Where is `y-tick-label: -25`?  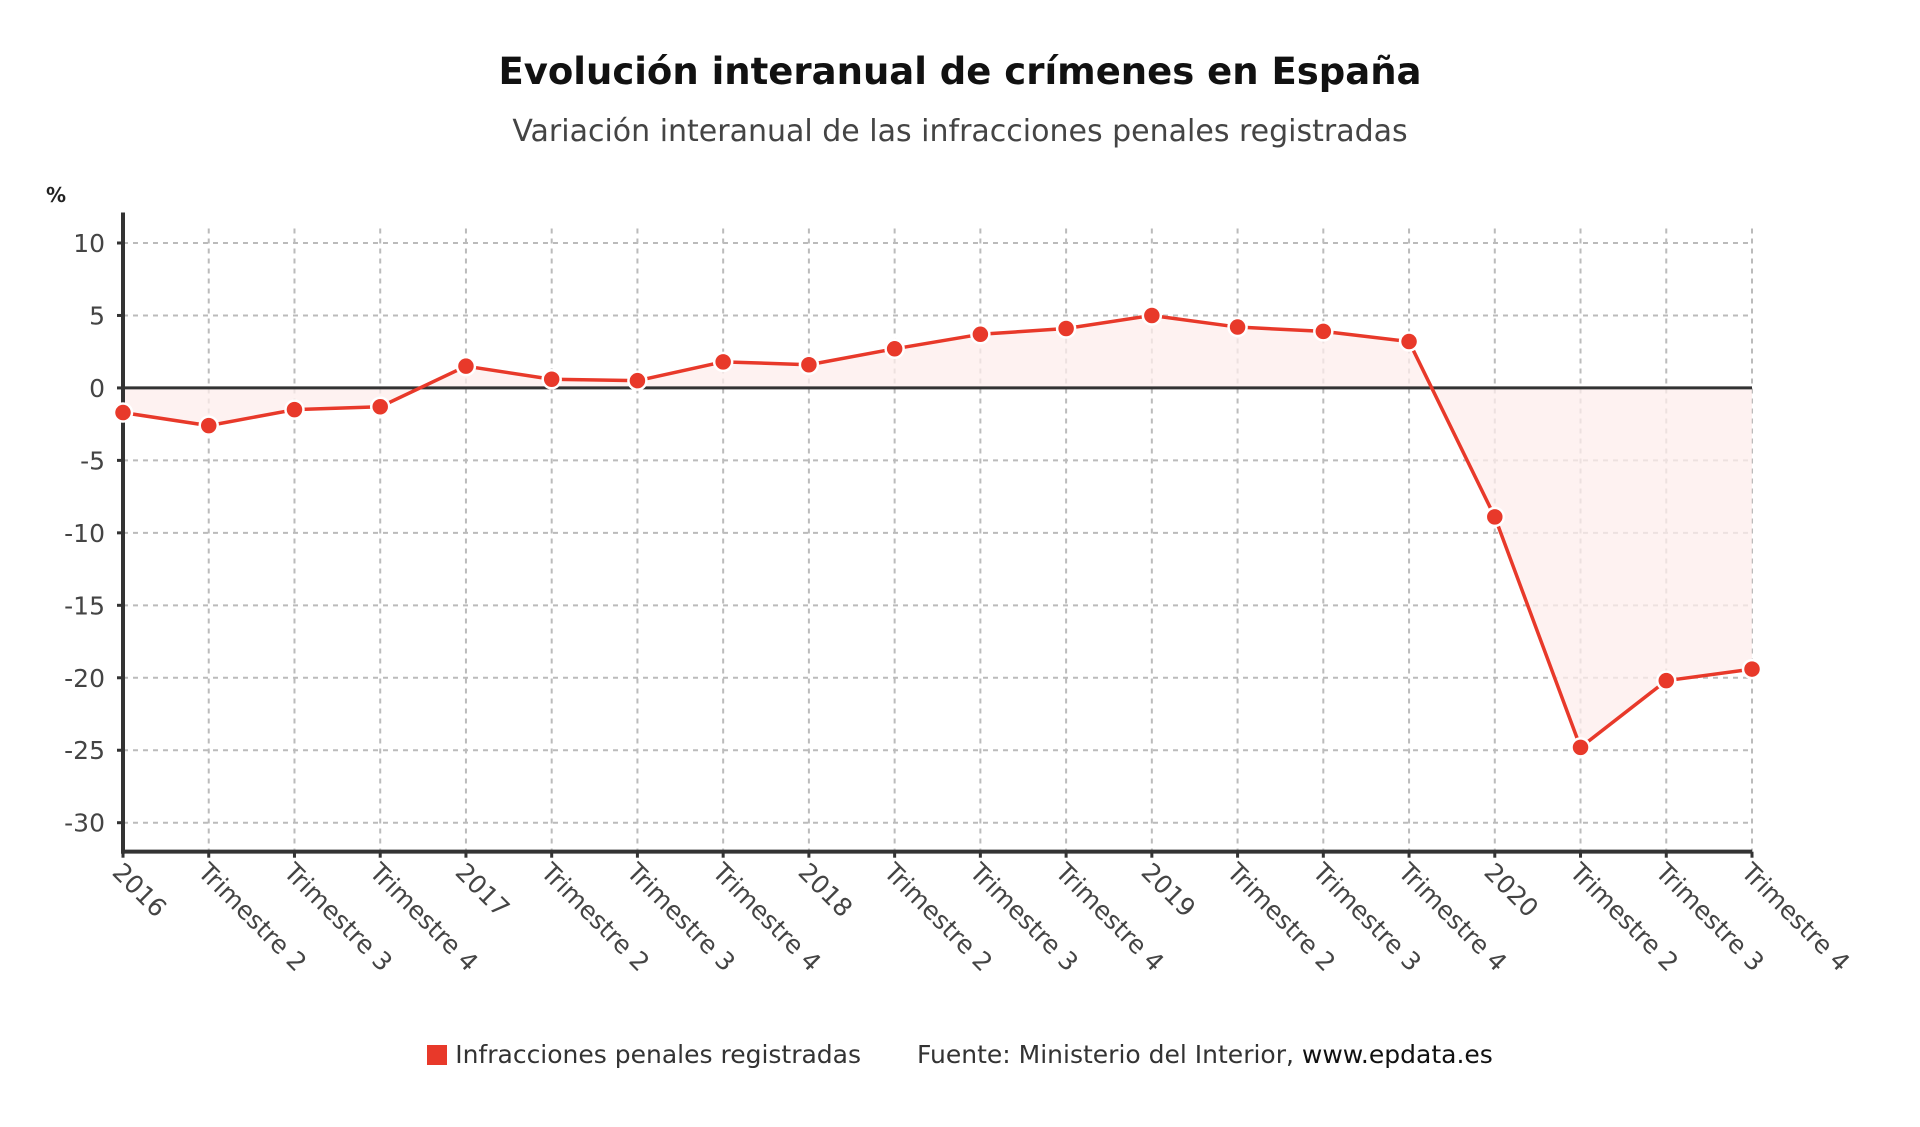 y-tick-label: -25 is located at coordinates (84, 750).